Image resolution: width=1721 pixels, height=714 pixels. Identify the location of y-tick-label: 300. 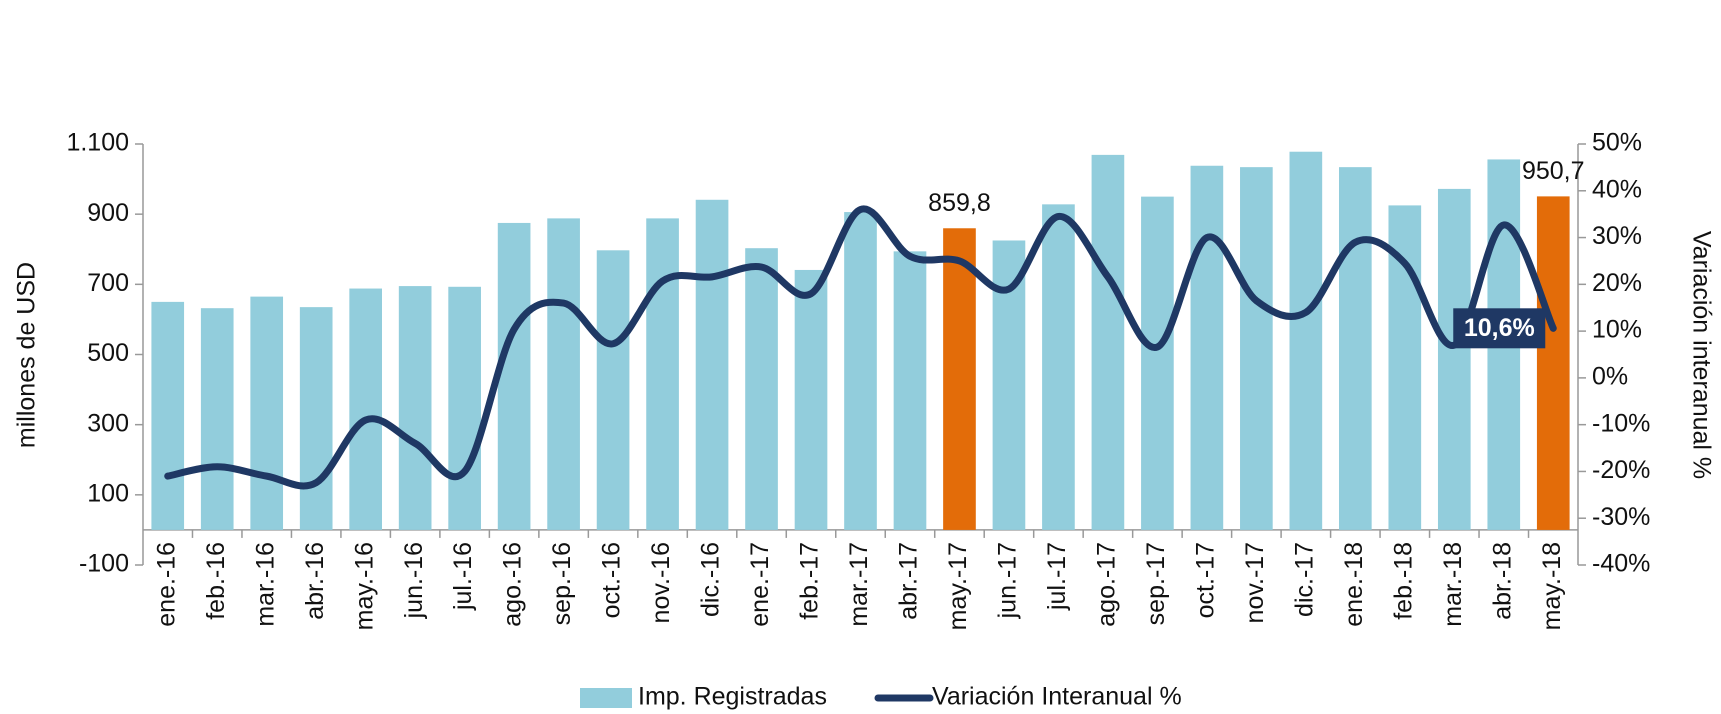
(108, 423).